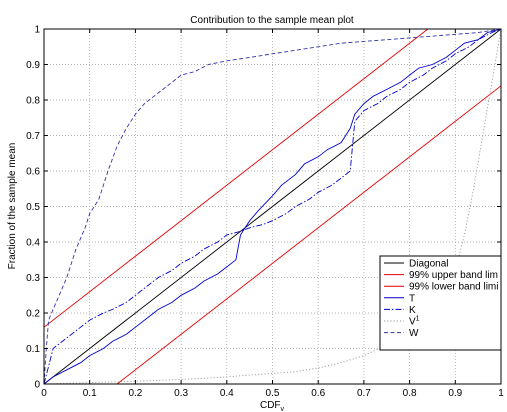 The height and width of the screenshot is (412, 507). I want to click on x-tick-label: 0.5, so click(273, 393).